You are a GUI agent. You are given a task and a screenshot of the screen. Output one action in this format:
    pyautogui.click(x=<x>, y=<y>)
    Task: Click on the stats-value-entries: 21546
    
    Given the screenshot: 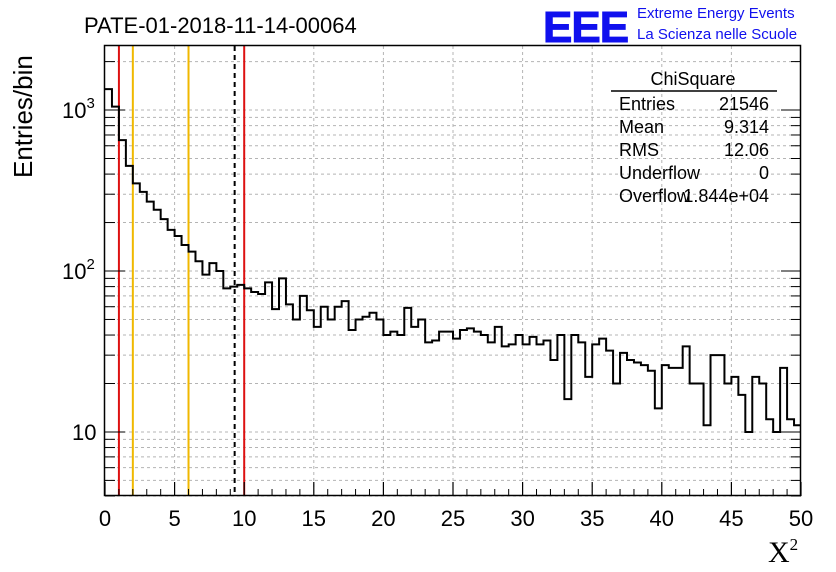 What is the action you would take?
    pyautogui.click(x=744, y=104)
    